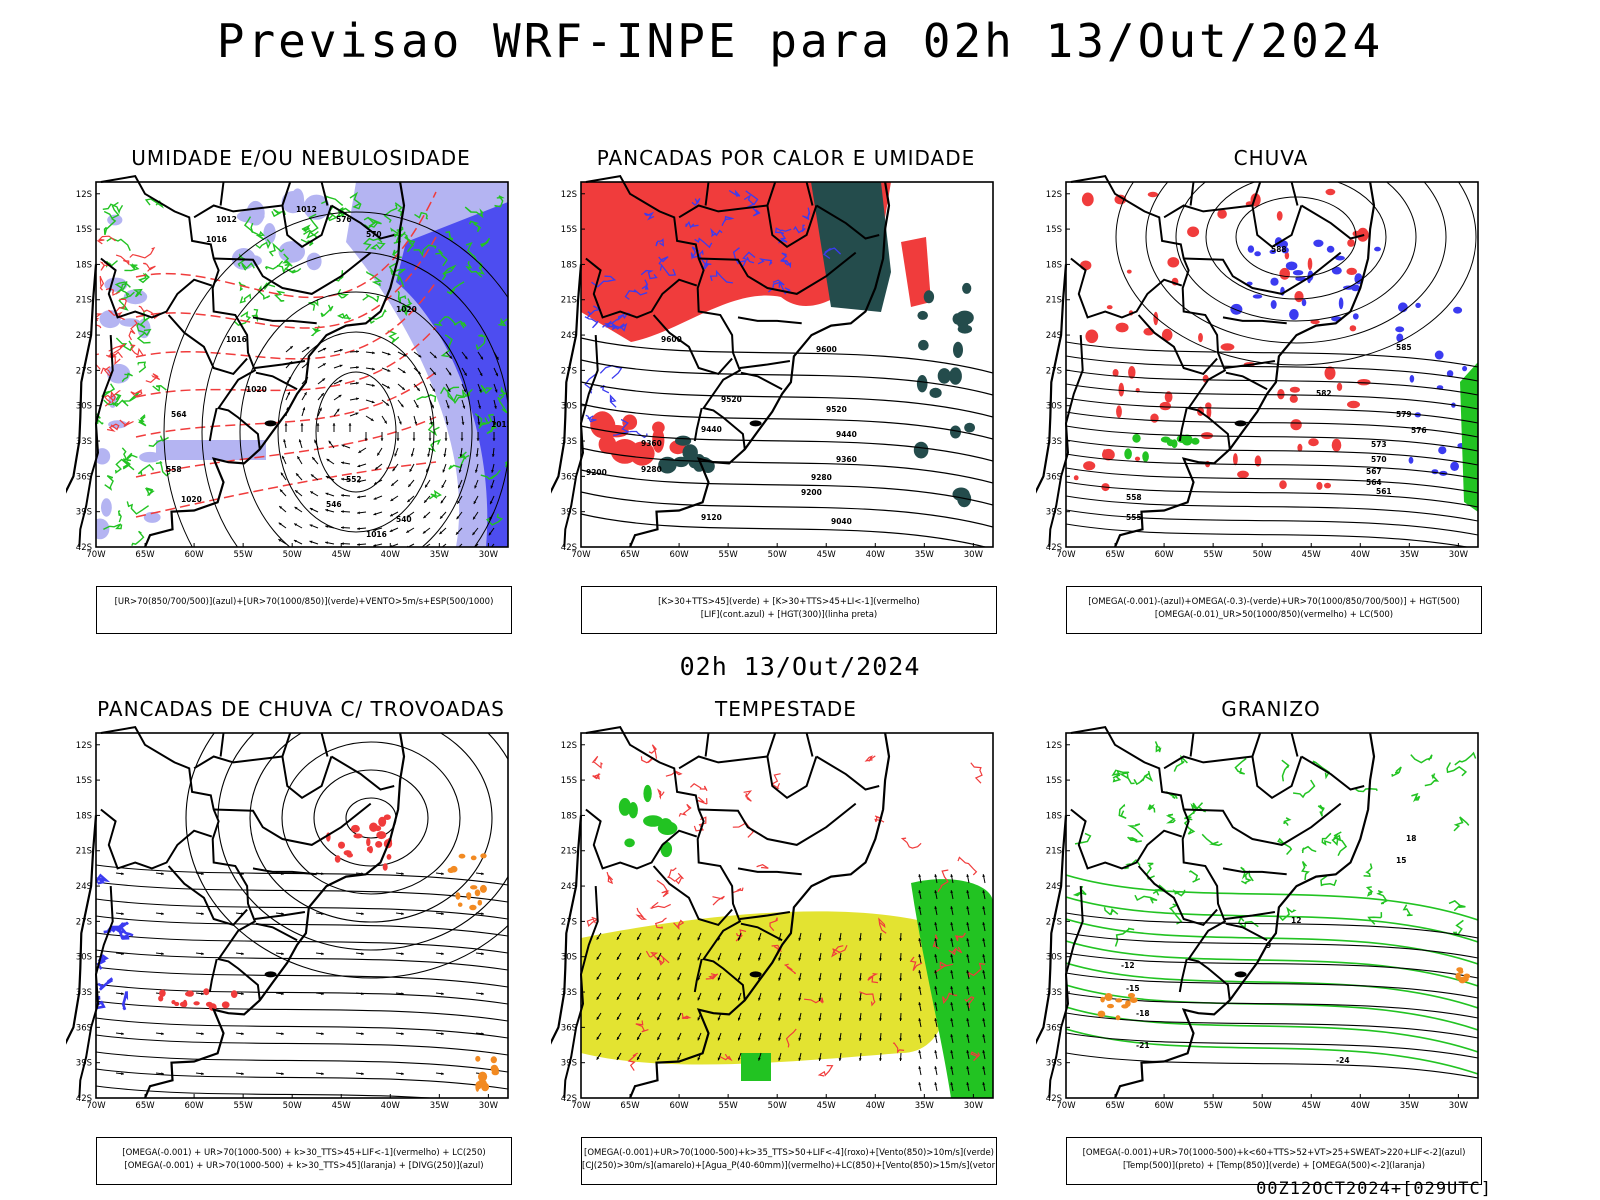 The image size is (1600, 1200). What do you see at coordinates (569, 1064) in the screenshot?
I see `lat-tick-label: 39S` at bounding box center [569, 1064].